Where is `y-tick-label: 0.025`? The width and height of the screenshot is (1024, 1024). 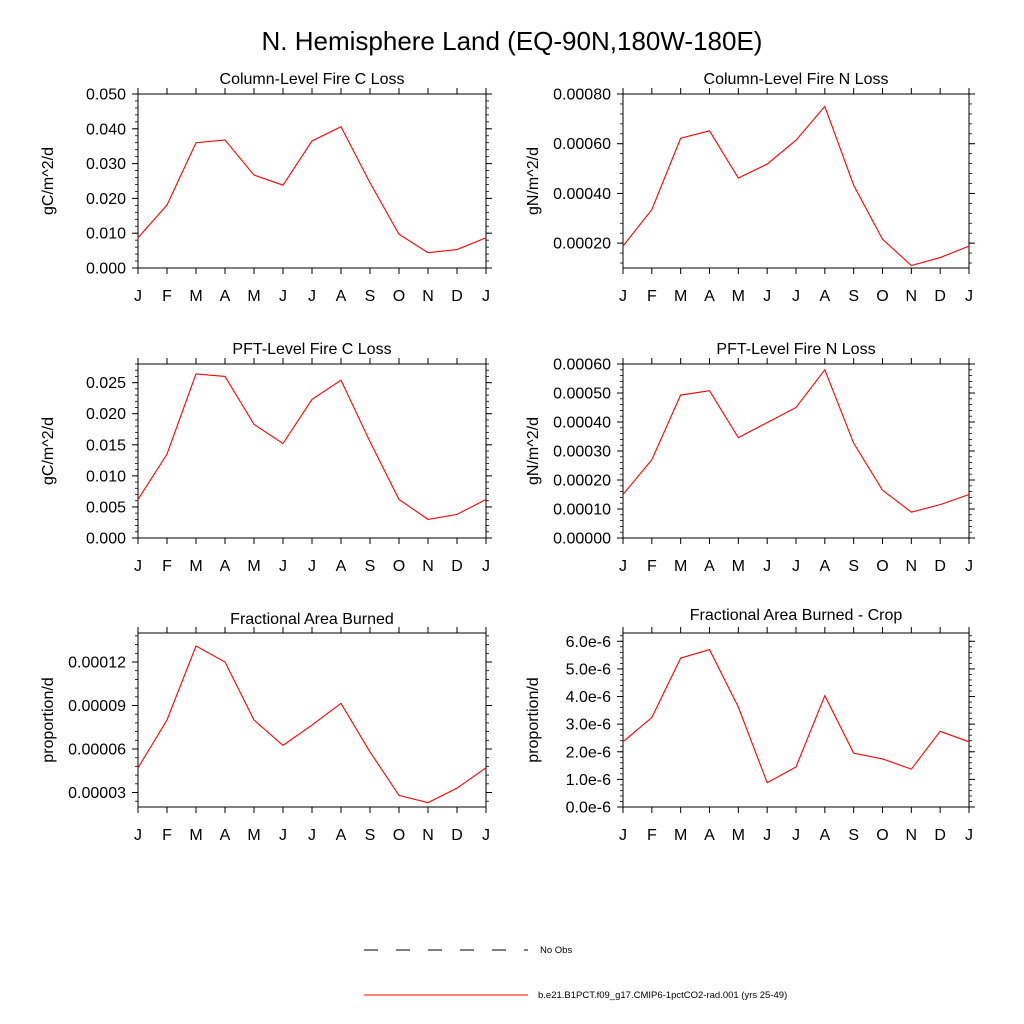 y-tick-label: 0.025 is located at coordinates (106, 383).